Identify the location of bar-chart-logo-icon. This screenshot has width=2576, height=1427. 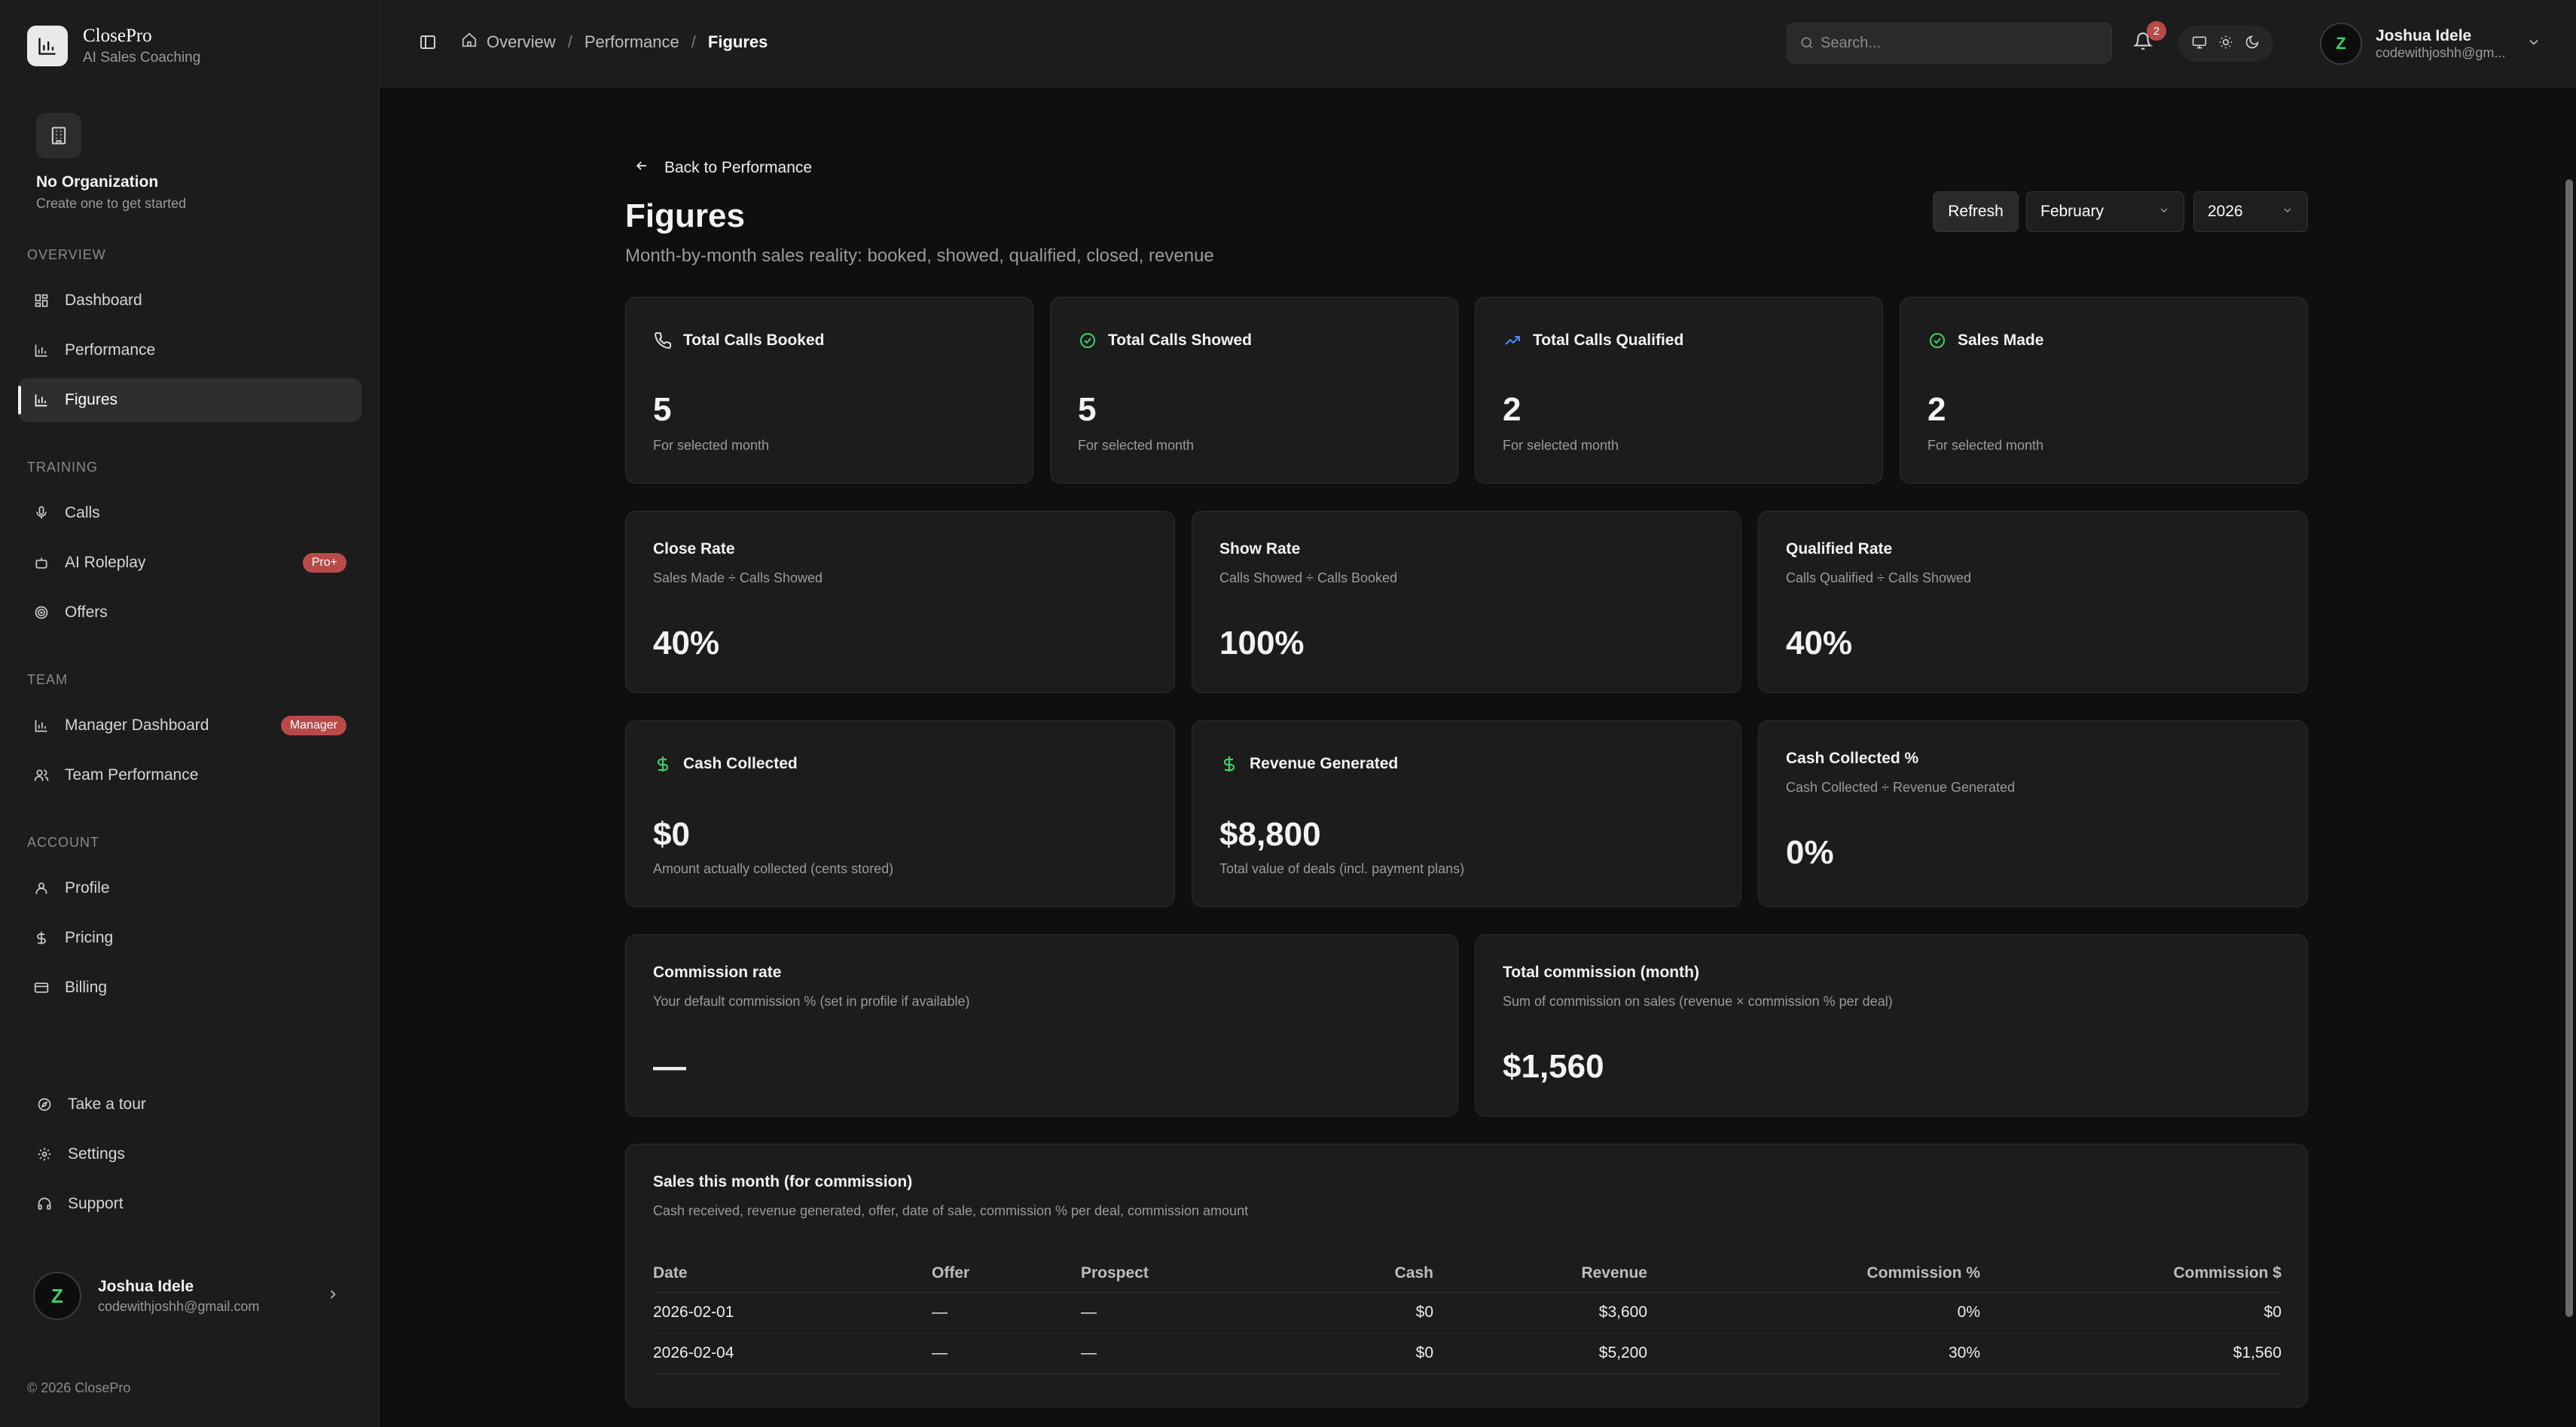
(48, 46).